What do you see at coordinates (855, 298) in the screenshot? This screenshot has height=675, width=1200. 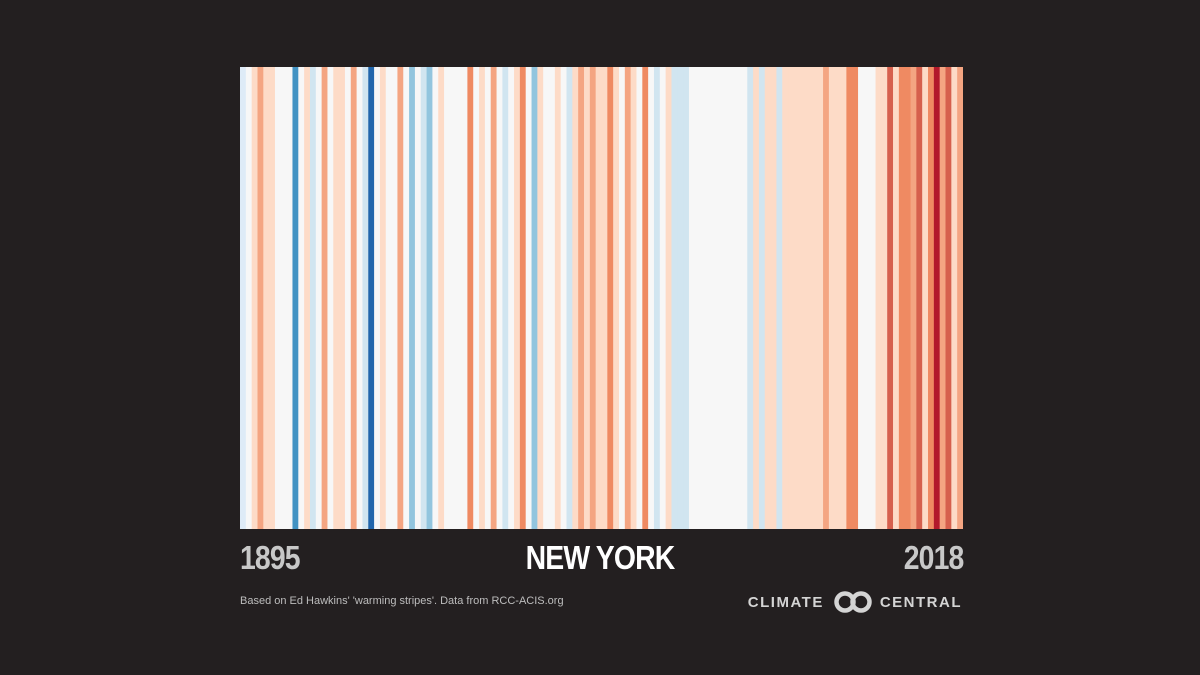 I see `stripe-2000` at bounding box center [855, 298].